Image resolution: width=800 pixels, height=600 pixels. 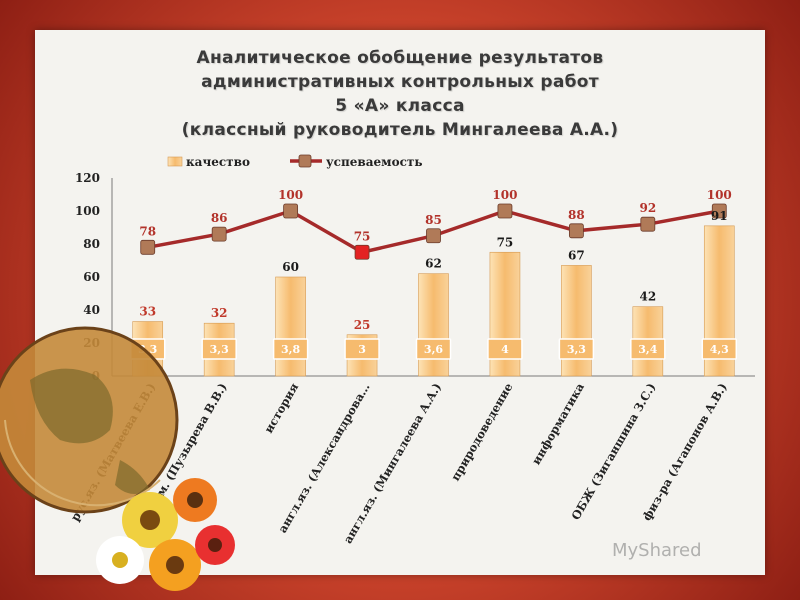 I want to click on avg-mark-label: 3,4, so click(x=647, y=349).